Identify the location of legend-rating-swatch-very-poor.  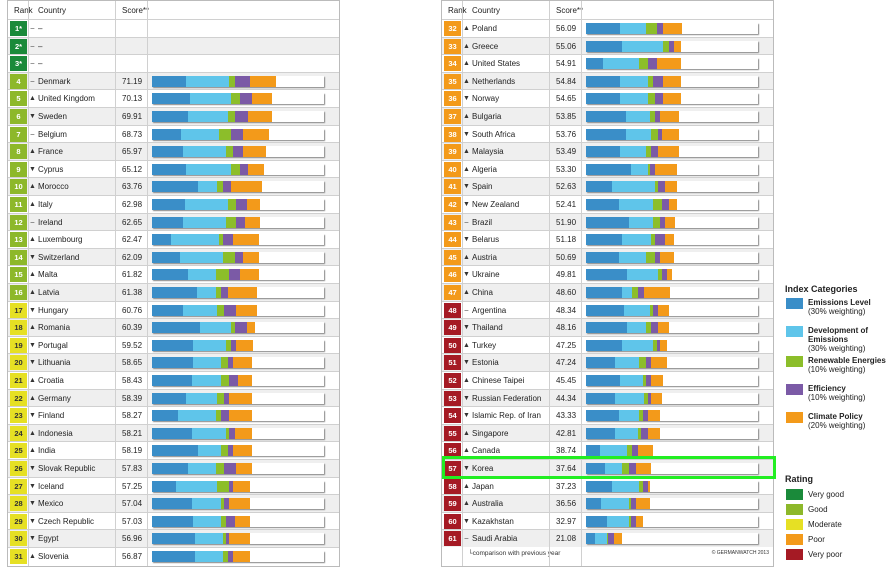
(794, 554).